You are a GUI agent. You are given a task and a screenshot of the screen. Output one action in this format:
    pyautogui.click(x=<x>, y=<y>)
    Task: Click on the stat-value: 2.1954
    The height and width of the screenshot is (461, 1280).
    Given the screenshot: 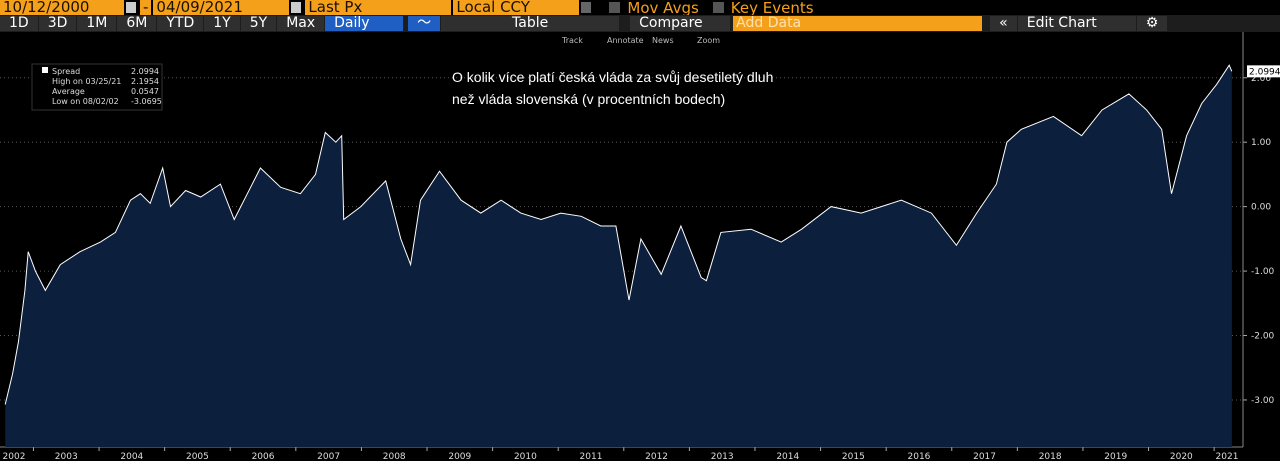 What is the action you would take?
    pyautogui.click(x=145, y=81)
    